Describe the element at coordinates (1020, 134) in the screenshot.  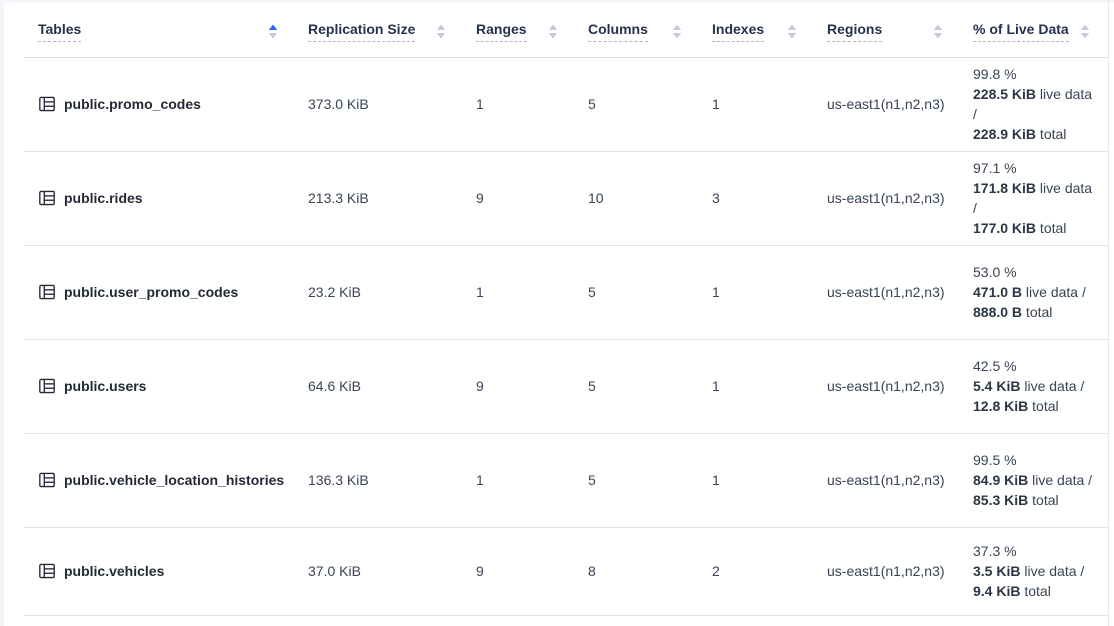
I see `total-data-size: 228.9 KiB total` at that location.